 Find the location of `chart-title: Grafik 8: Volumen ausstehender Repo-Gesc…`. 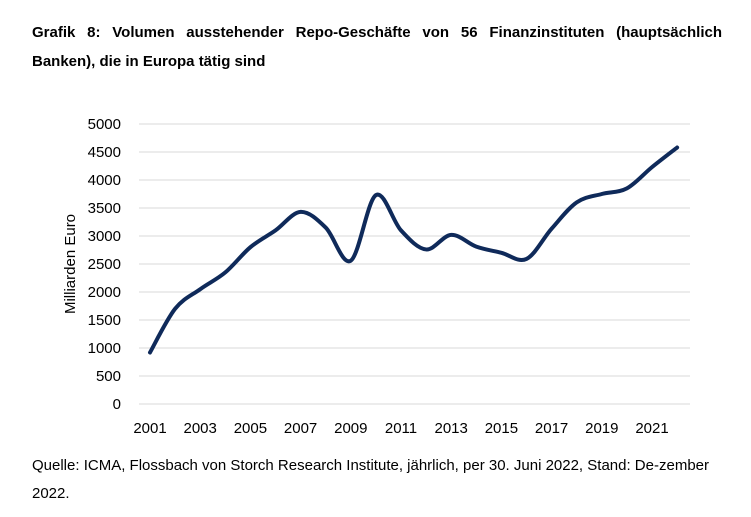

chart-title: Grafik 8: Volumen ausstehender Repo-Gesc… is located at coordinates (377, 47).